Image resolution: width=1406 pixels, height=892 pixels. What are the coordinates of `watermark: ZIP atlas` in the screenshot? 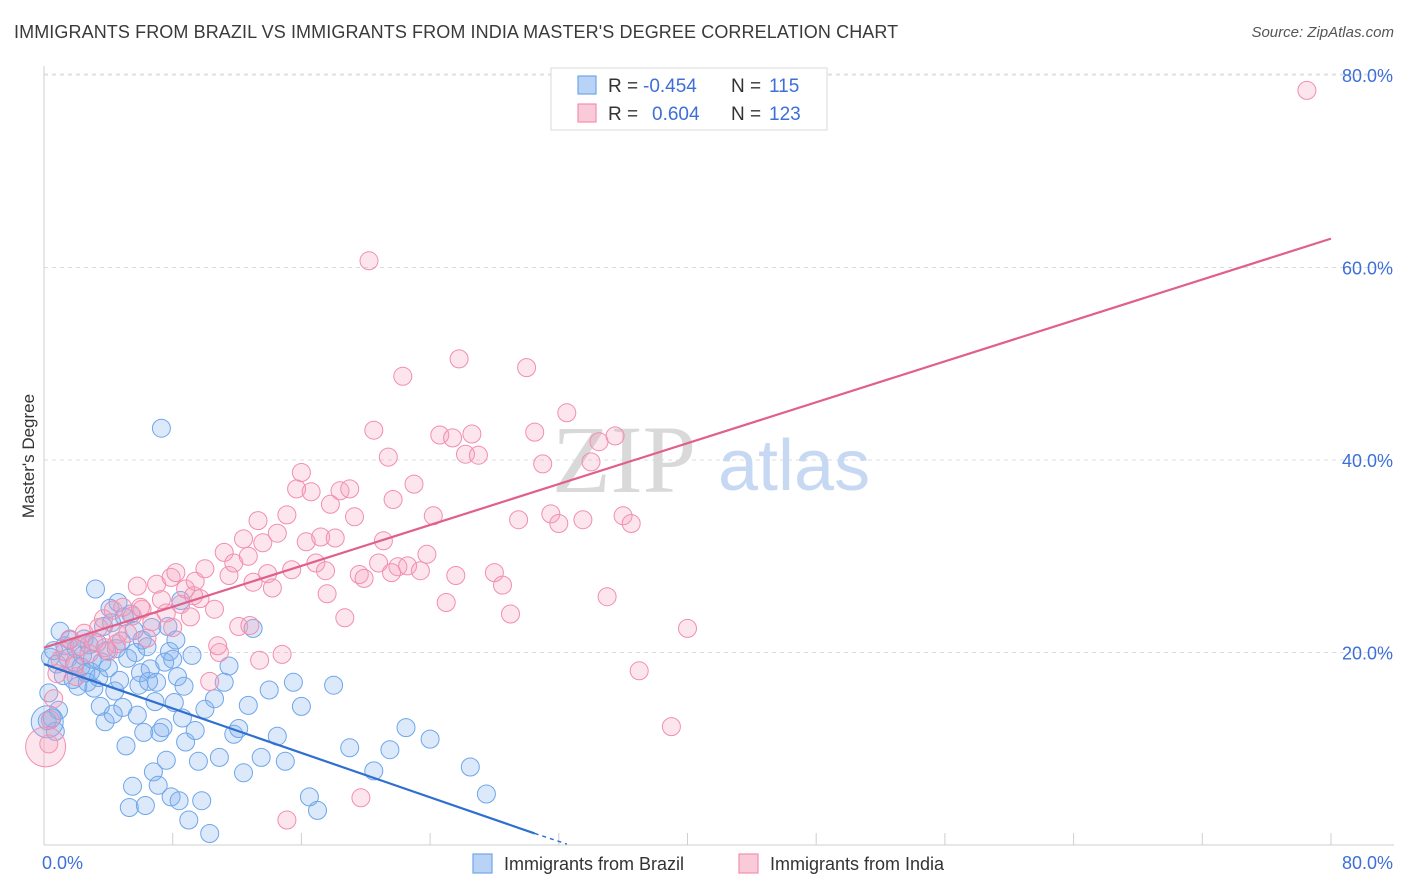 It's located at (711, 459).